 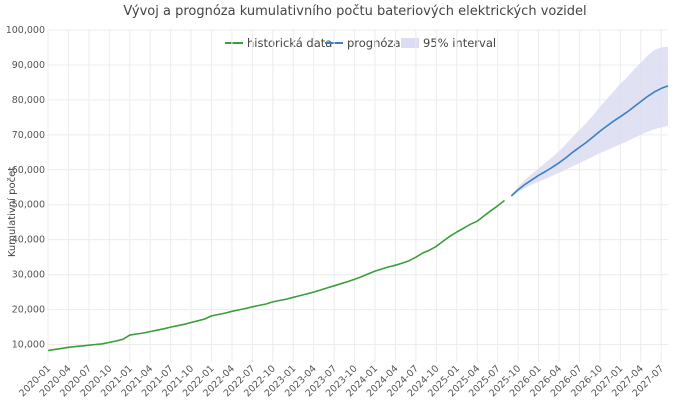 I want to click on y-tick-label: 20,000, so click(x=28, y=310).